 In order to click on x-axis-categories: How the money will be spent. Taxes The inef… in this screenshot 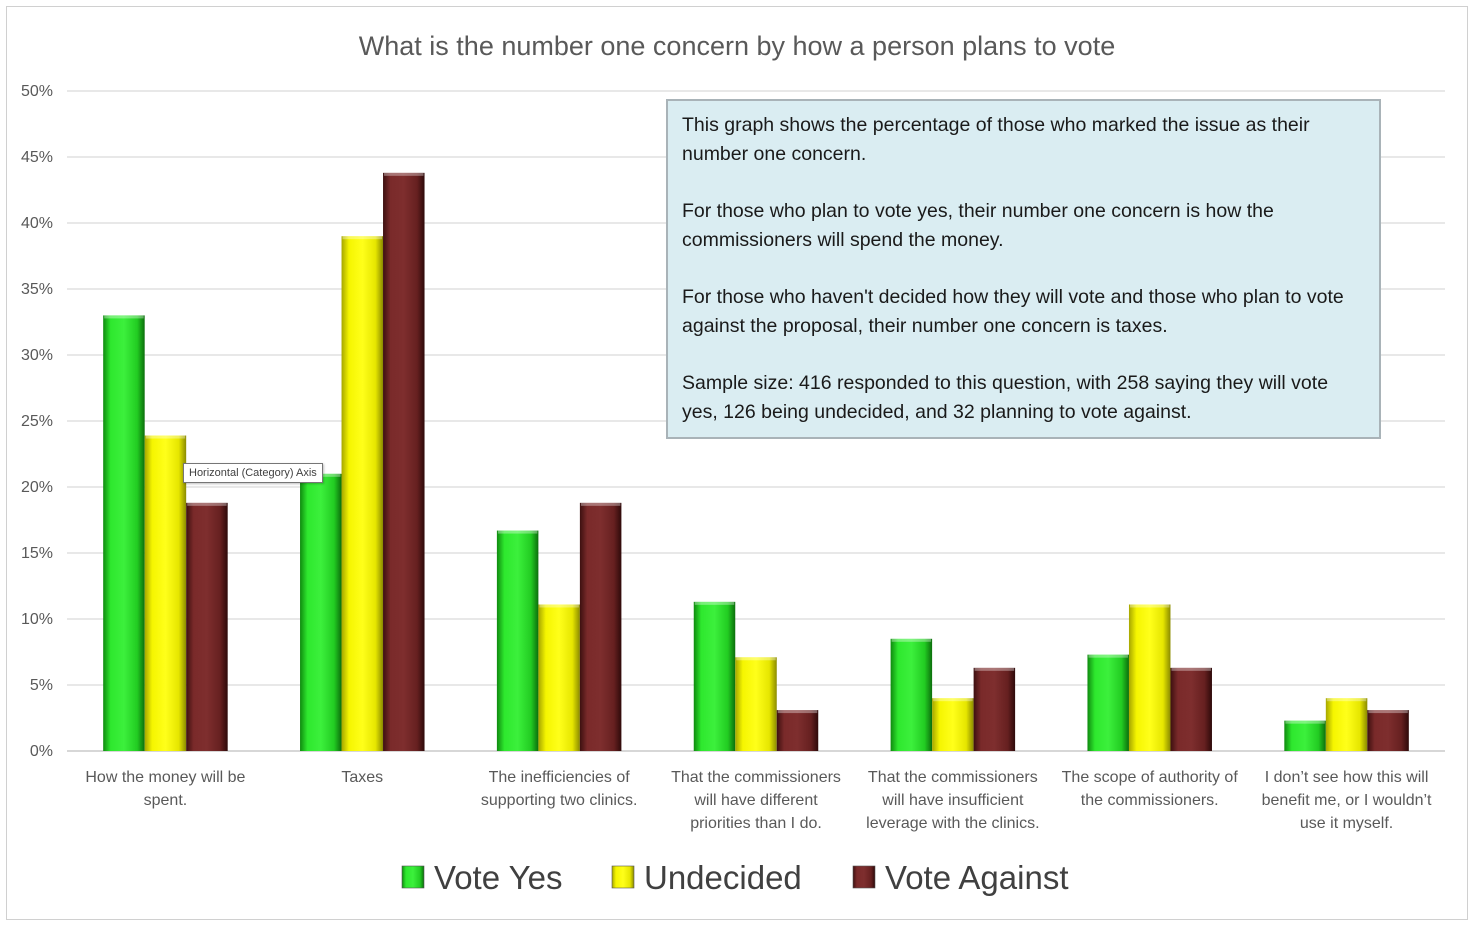, I will do `click(758, 800)`.